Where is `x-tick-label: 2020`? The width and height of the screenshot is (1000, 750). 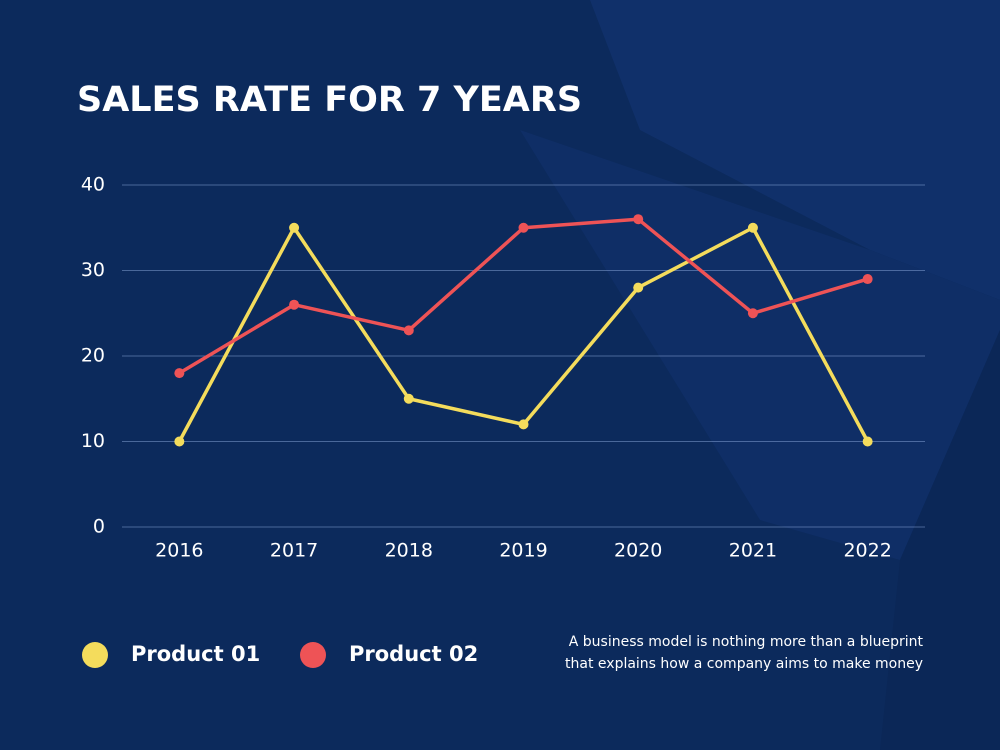 x-tick-label: 2020 is located at coordinates (638, 551).